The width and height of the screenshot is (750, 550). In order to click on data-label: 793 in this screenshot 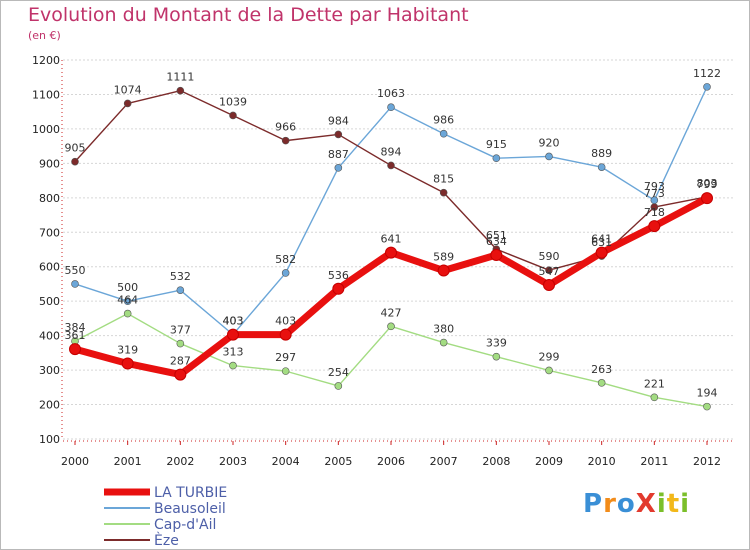, I will do `click(654, 186)`.